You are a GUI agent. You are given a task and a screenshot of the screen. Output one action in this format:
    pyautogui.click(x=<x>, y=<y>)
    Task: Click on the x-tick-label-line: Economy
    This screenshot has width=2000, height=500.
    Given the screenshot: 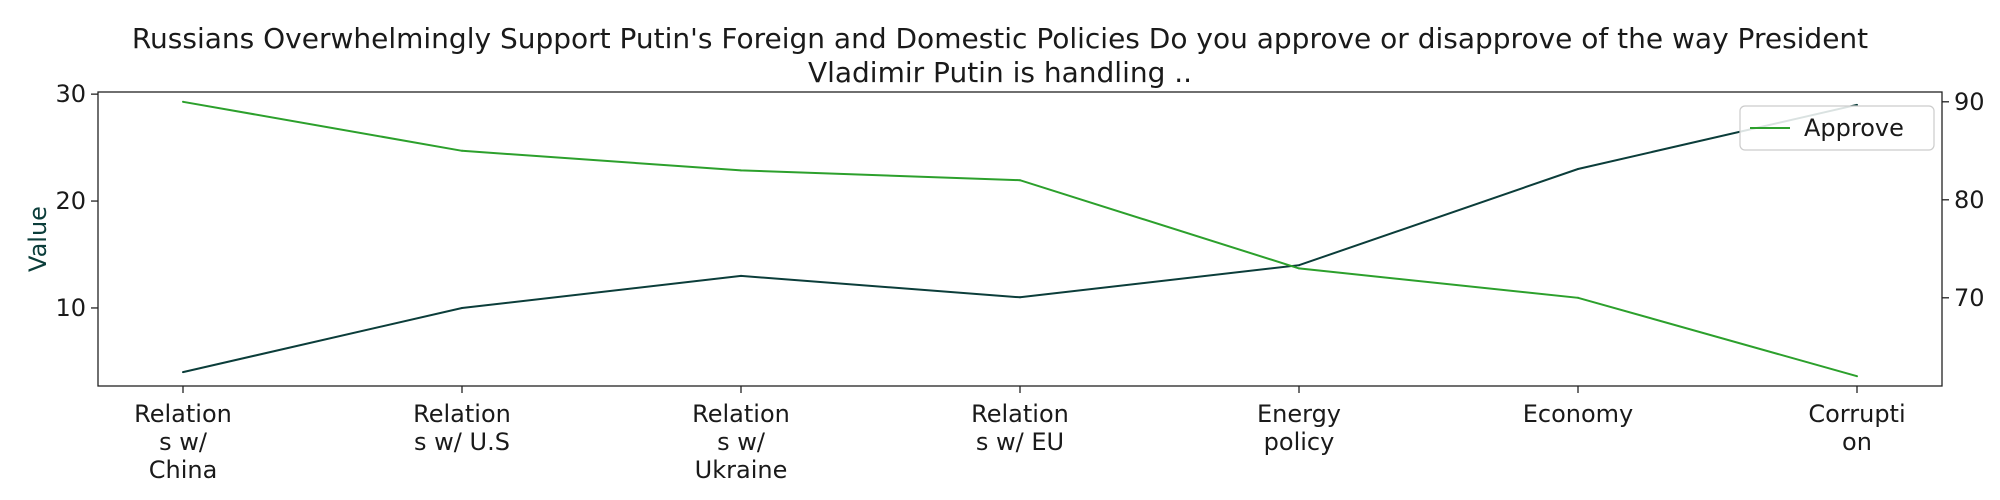 What is the action you would take?
    pyautogui.click(x=1578, y=414)
    